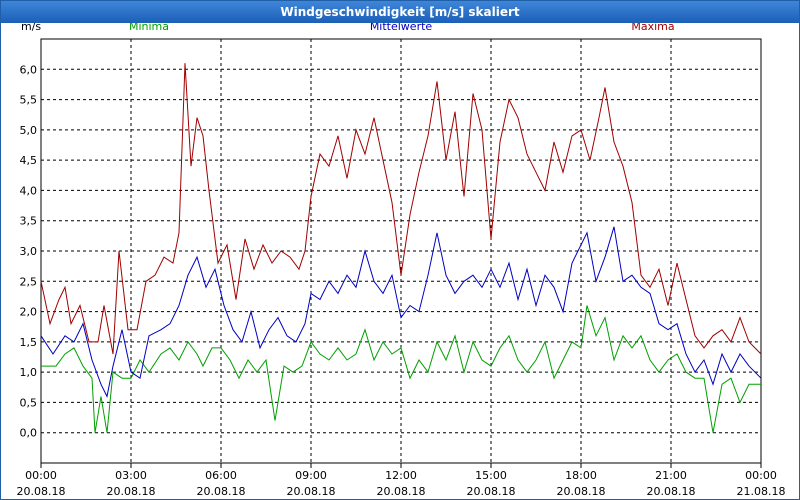 This screenshot has height=500, width=800. Describe the element at coordinates (29, 221) in the screenshot. I see `y-tick-label-7: 3,5` at that location.